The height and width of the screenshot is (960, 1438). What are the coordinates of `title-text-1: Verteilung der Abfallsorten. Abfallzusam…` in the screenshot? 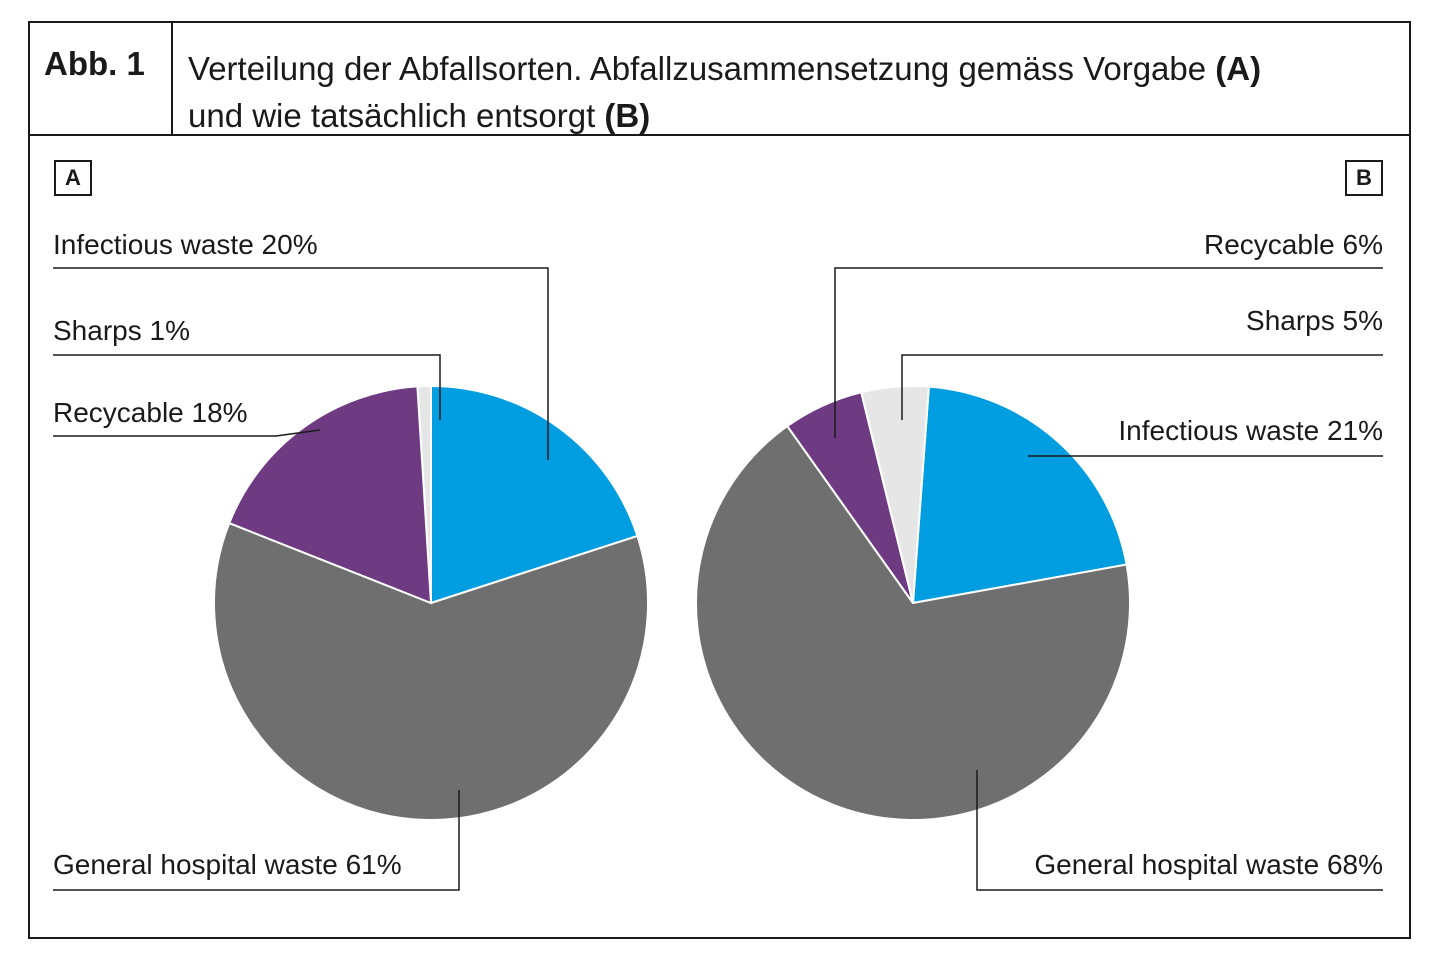 It's located at (702, 68).